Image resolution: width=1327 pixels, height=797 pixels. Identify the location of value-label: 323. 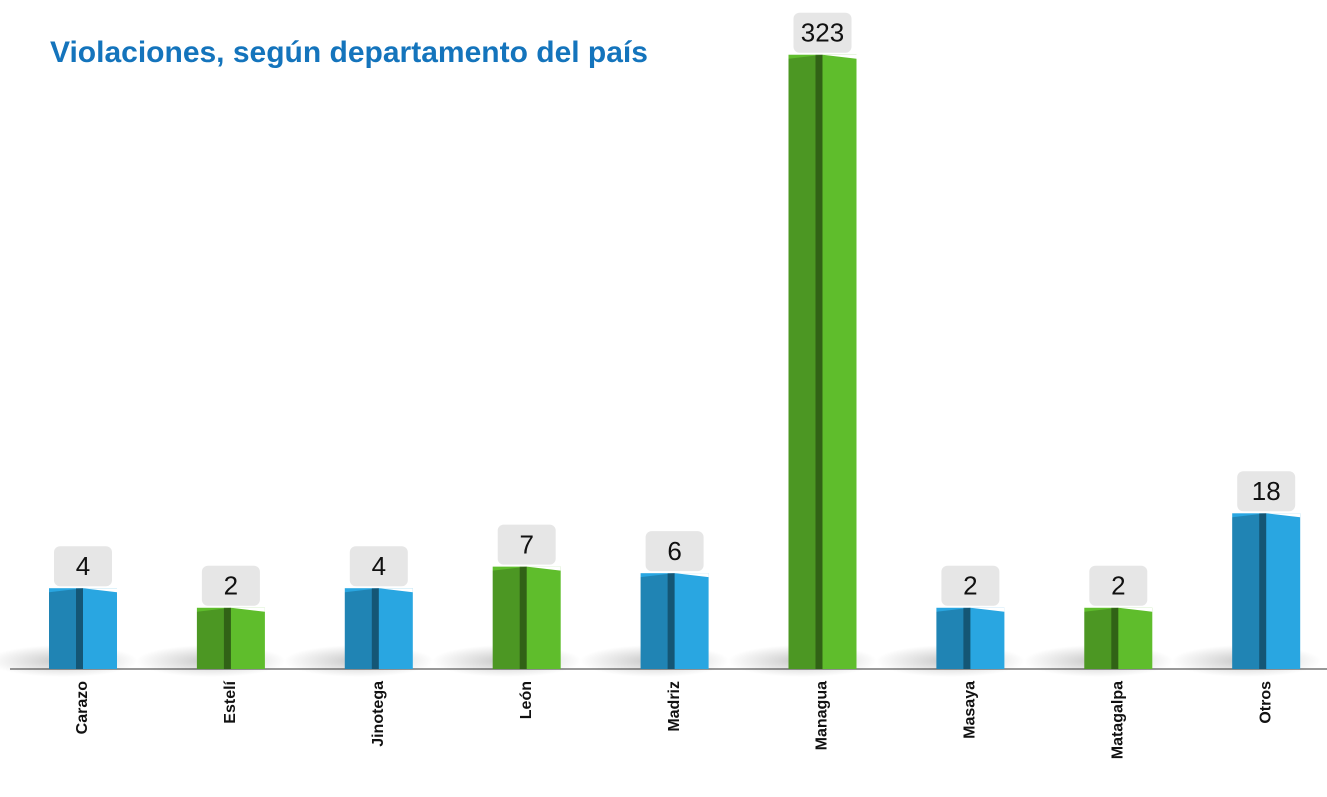
(822, 33).